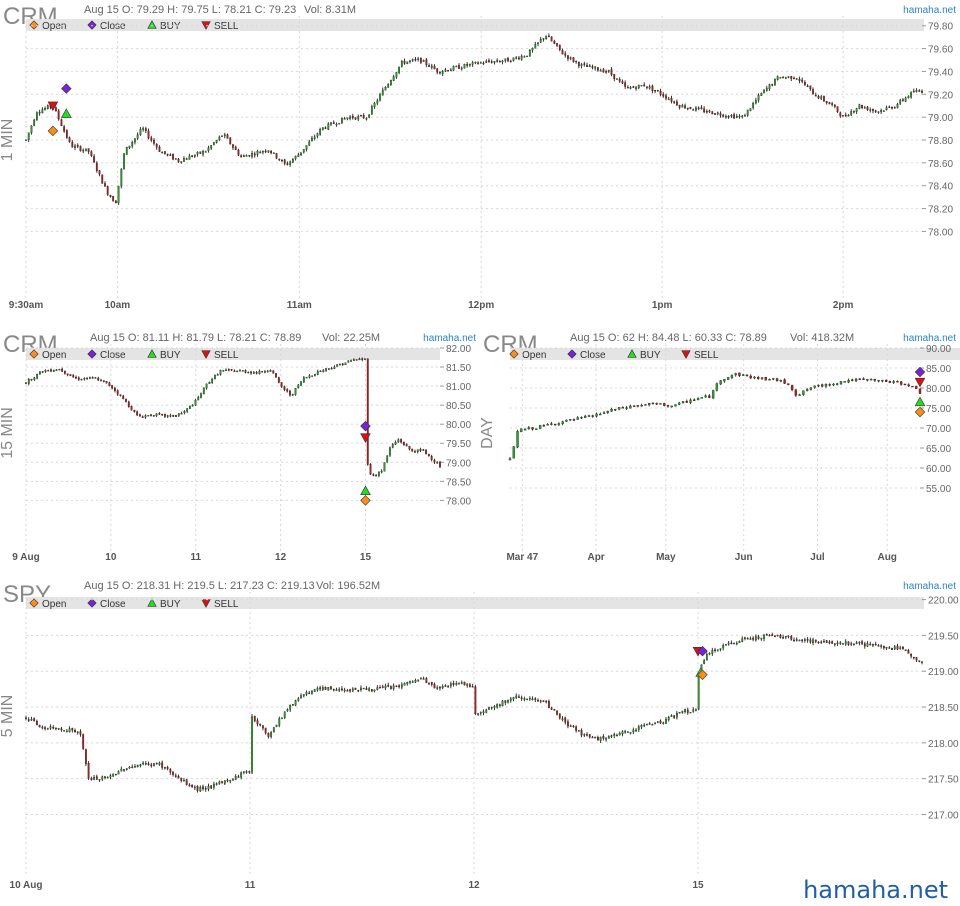 The width and height of the screenshot is (960, 906). Describe the element at coordinates (938, 469) in the screenshot. I see `y-tick-label: 60.00` at that location.